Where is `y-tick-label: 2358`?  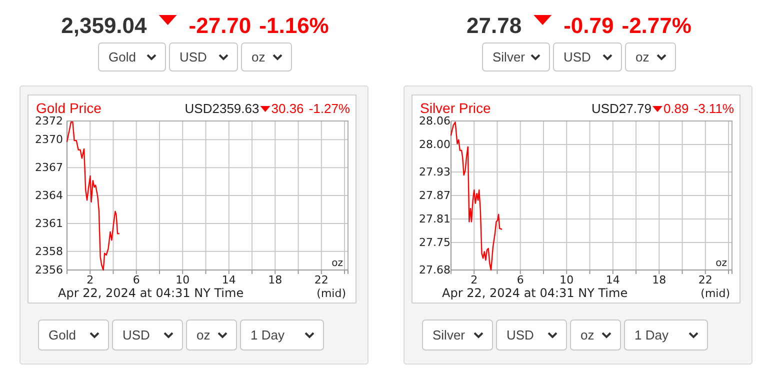 y-tick-label: 2358 is located at coordinates (49, 251).